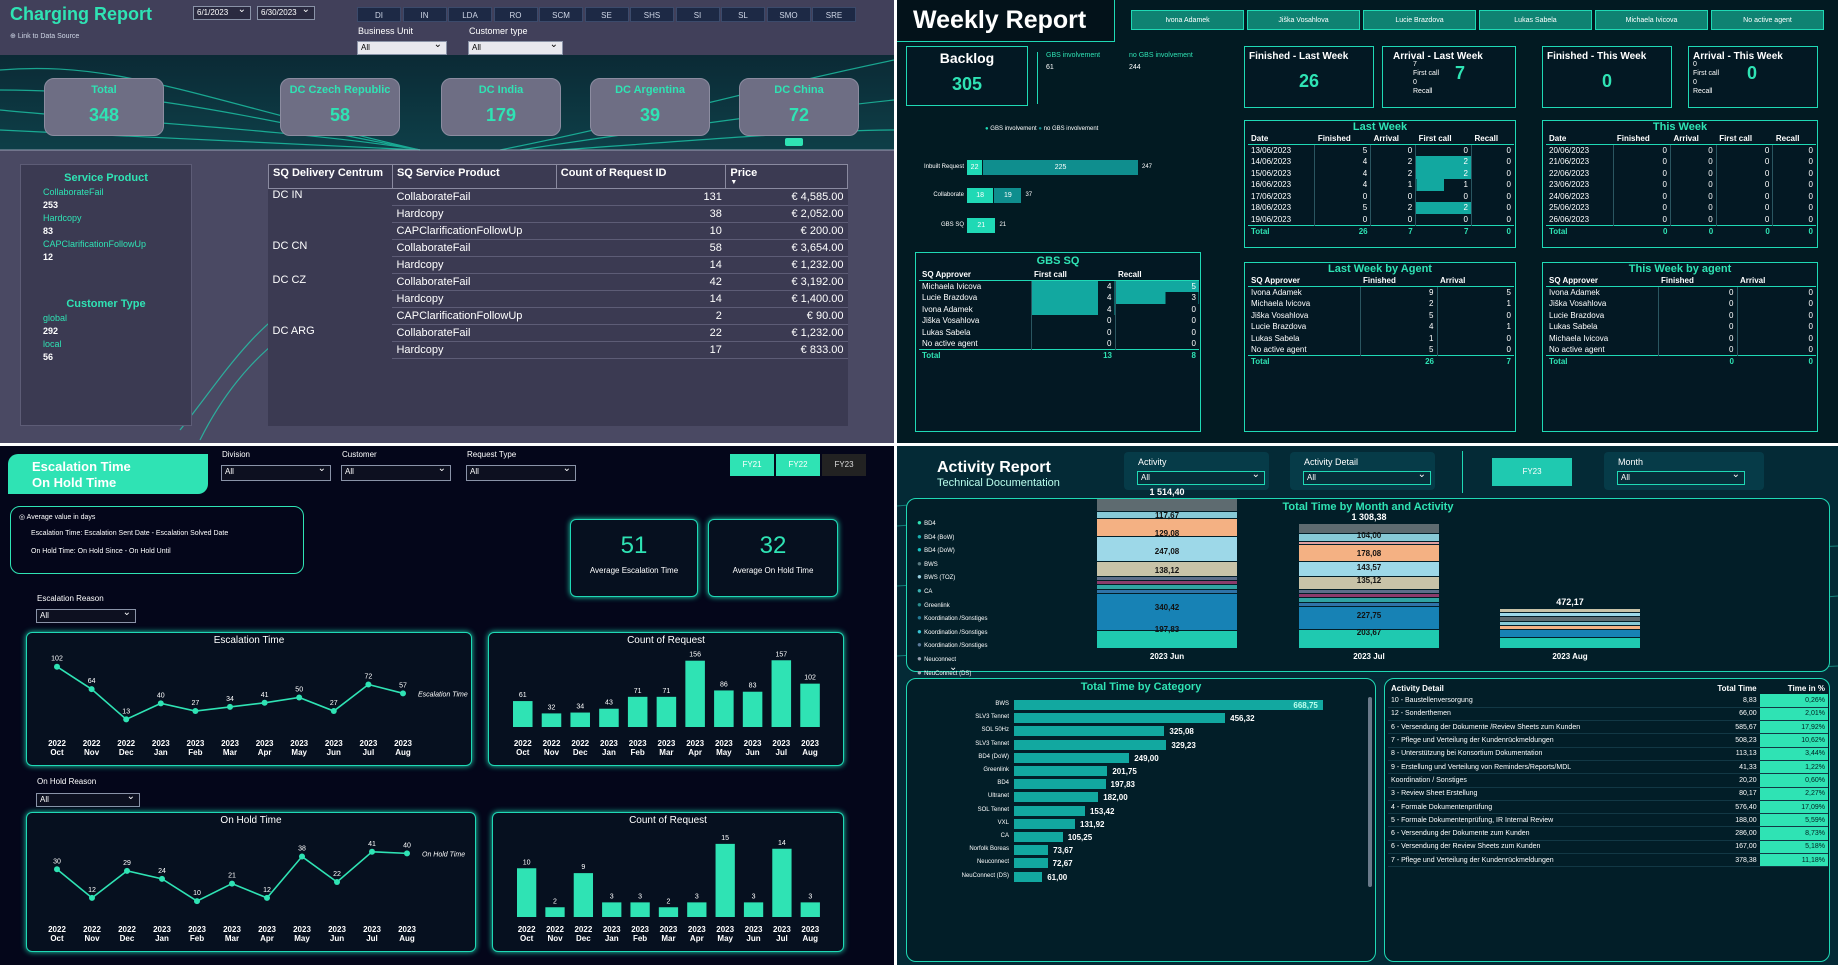 The image size is (1838, 965). Describe the element at coordinates (558, 231) in the screenshot. I see `table-row: CAPClarificationFollowUp 10 € 200.00` at that location.